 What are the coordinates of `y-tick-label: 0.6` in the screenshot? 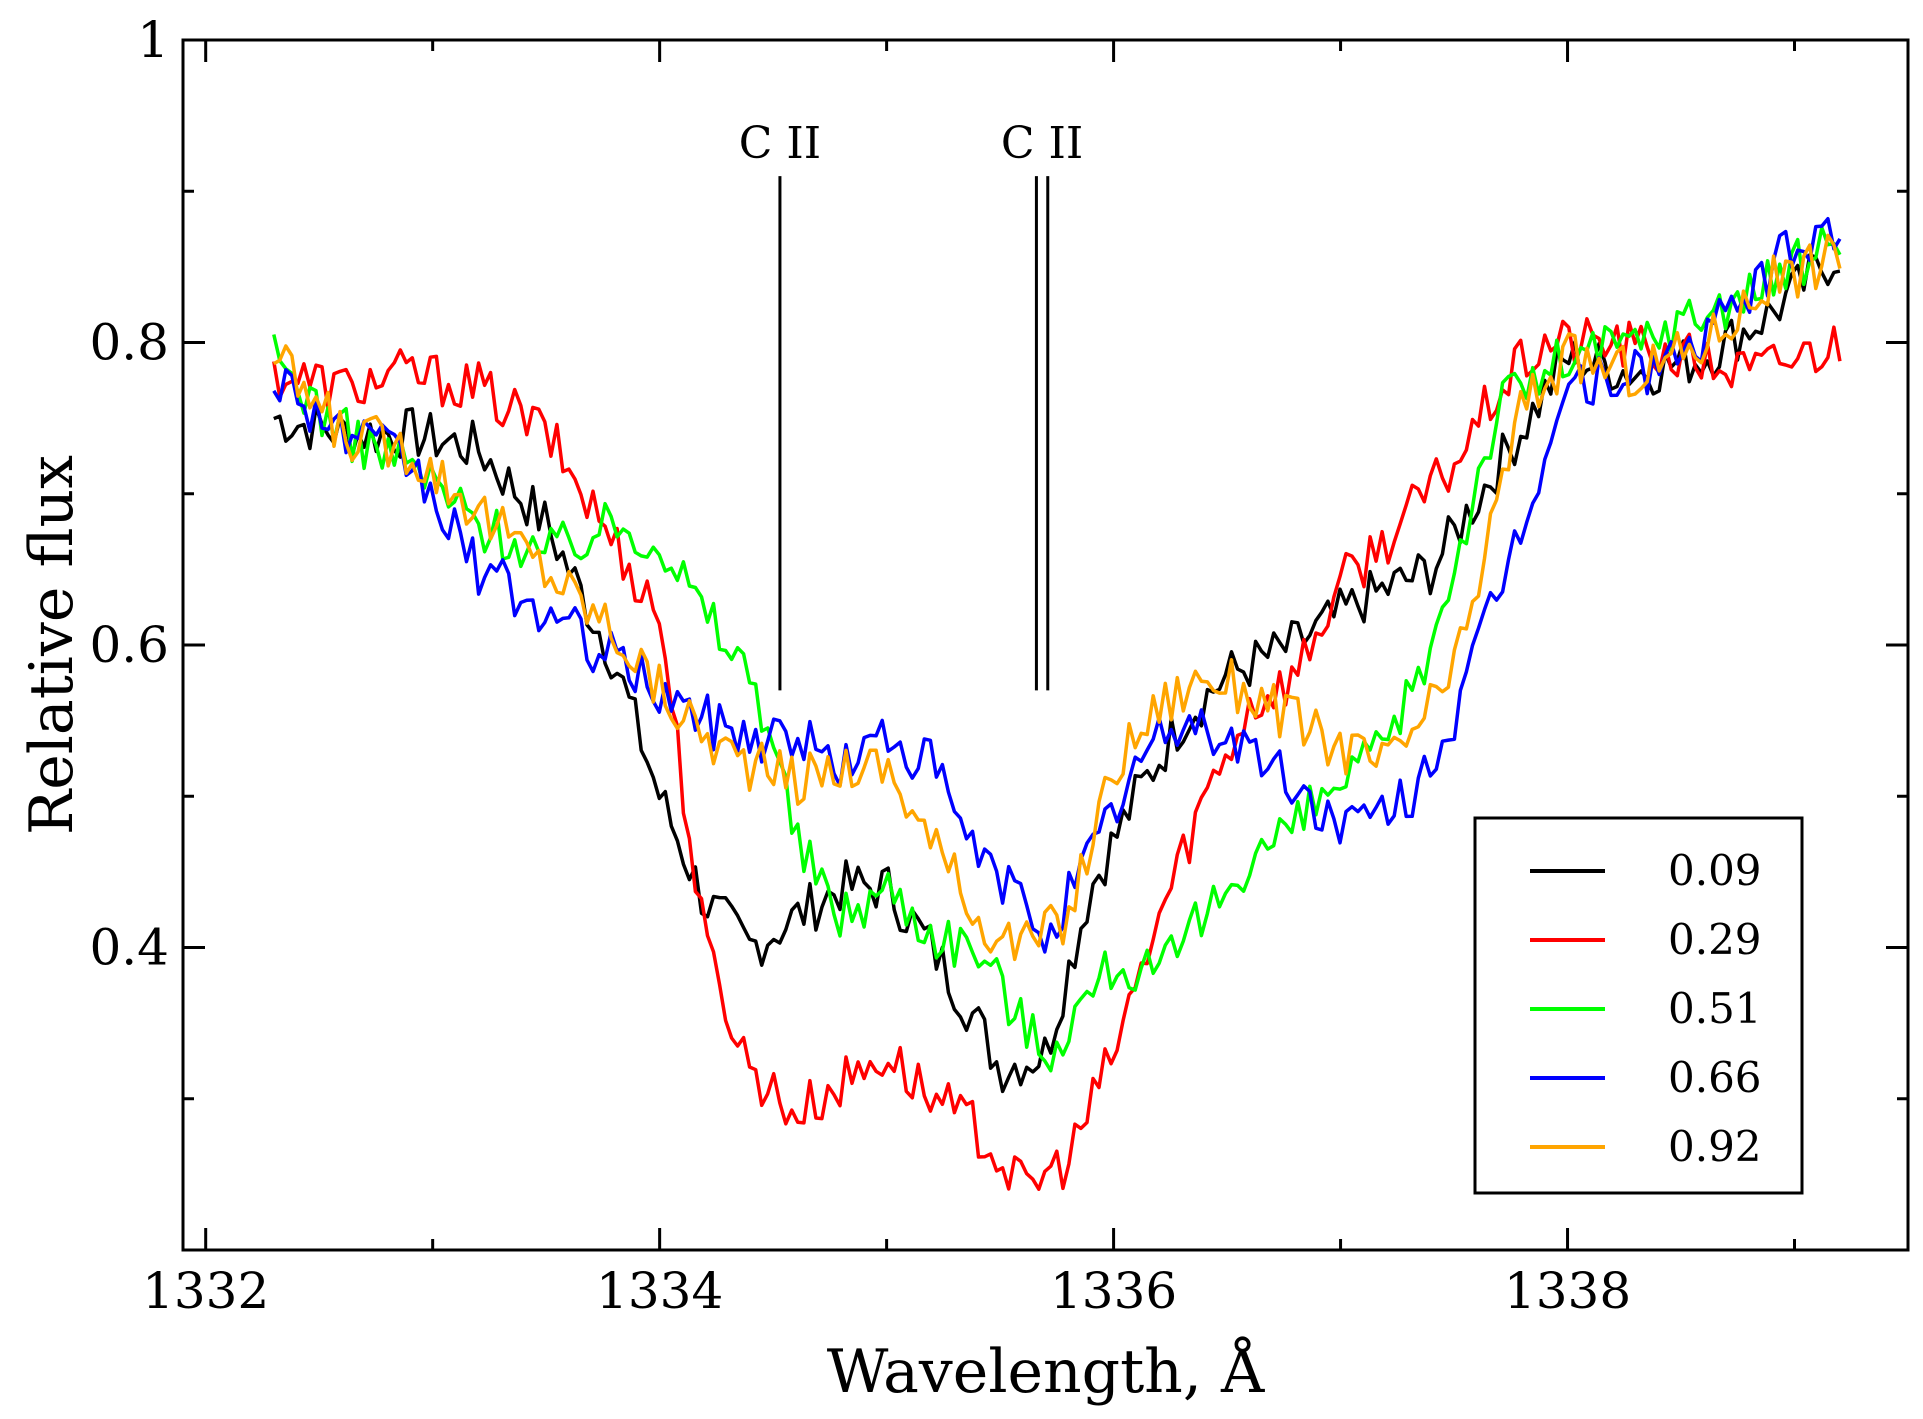 It's located at (129, 645).